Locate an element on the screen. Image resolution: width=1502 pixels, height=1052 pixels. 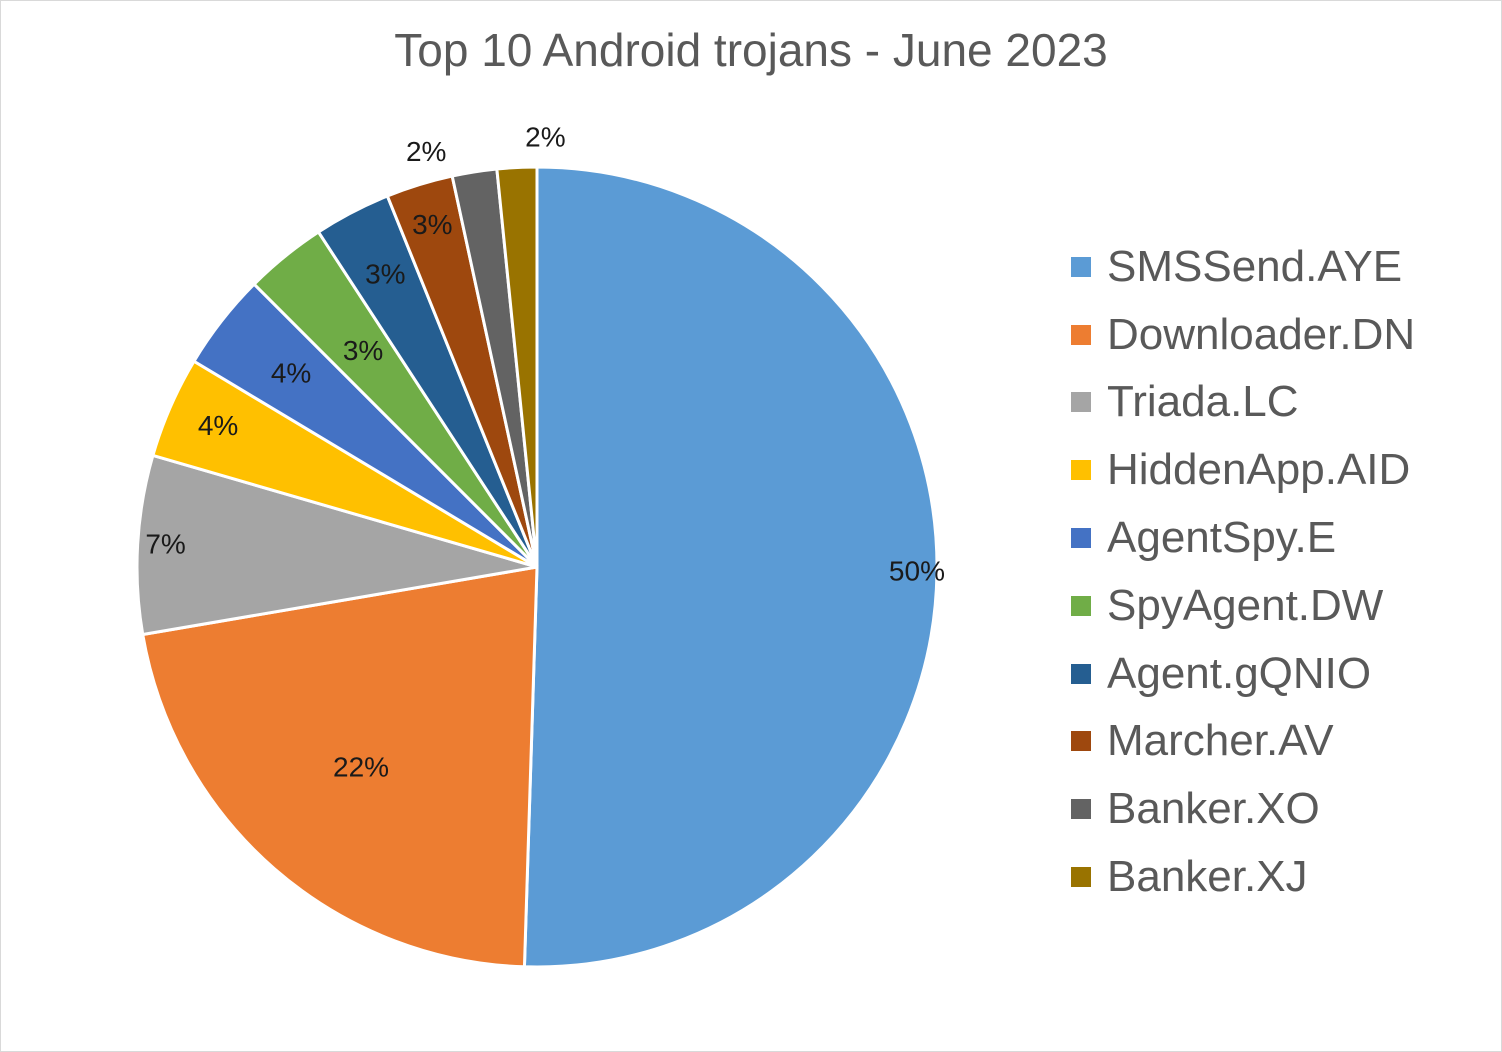
legend-label: Banker.XJ is located at coordinates (1207, 877).